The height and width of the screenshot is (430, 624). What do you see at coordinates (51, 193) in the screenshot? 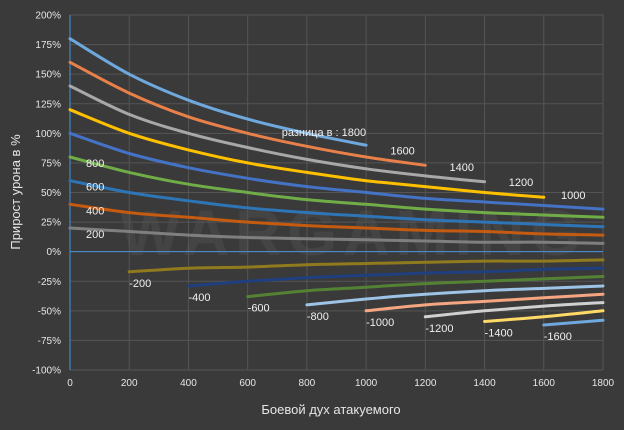
I see `y-tick-label: 50%` at bounding box center [51, 193].